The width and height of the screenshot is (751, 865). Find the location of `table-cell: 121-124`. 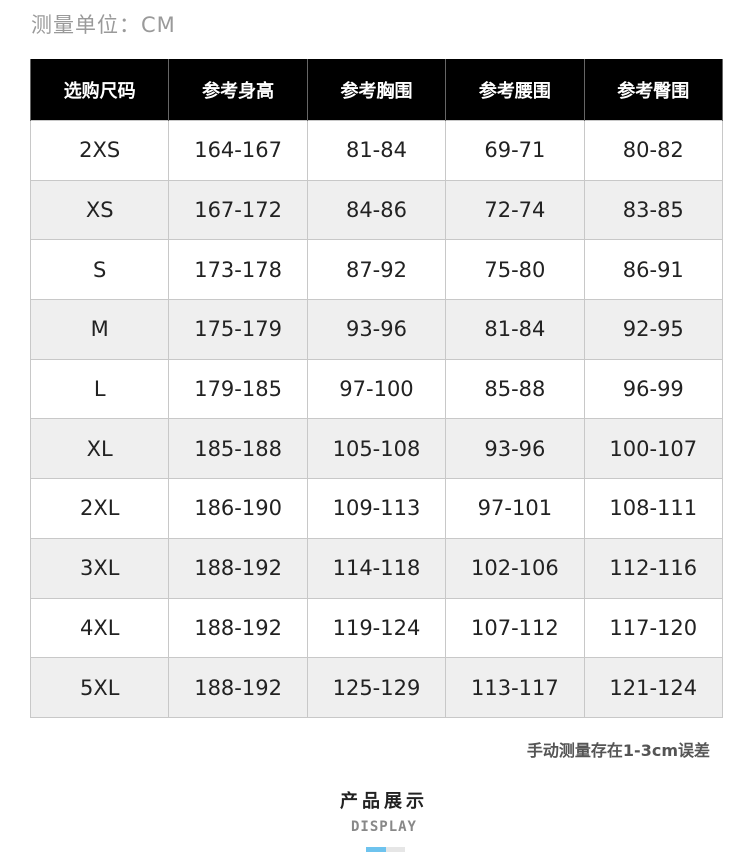

table-cell: 121-124 is located at coordinates (653, 687).